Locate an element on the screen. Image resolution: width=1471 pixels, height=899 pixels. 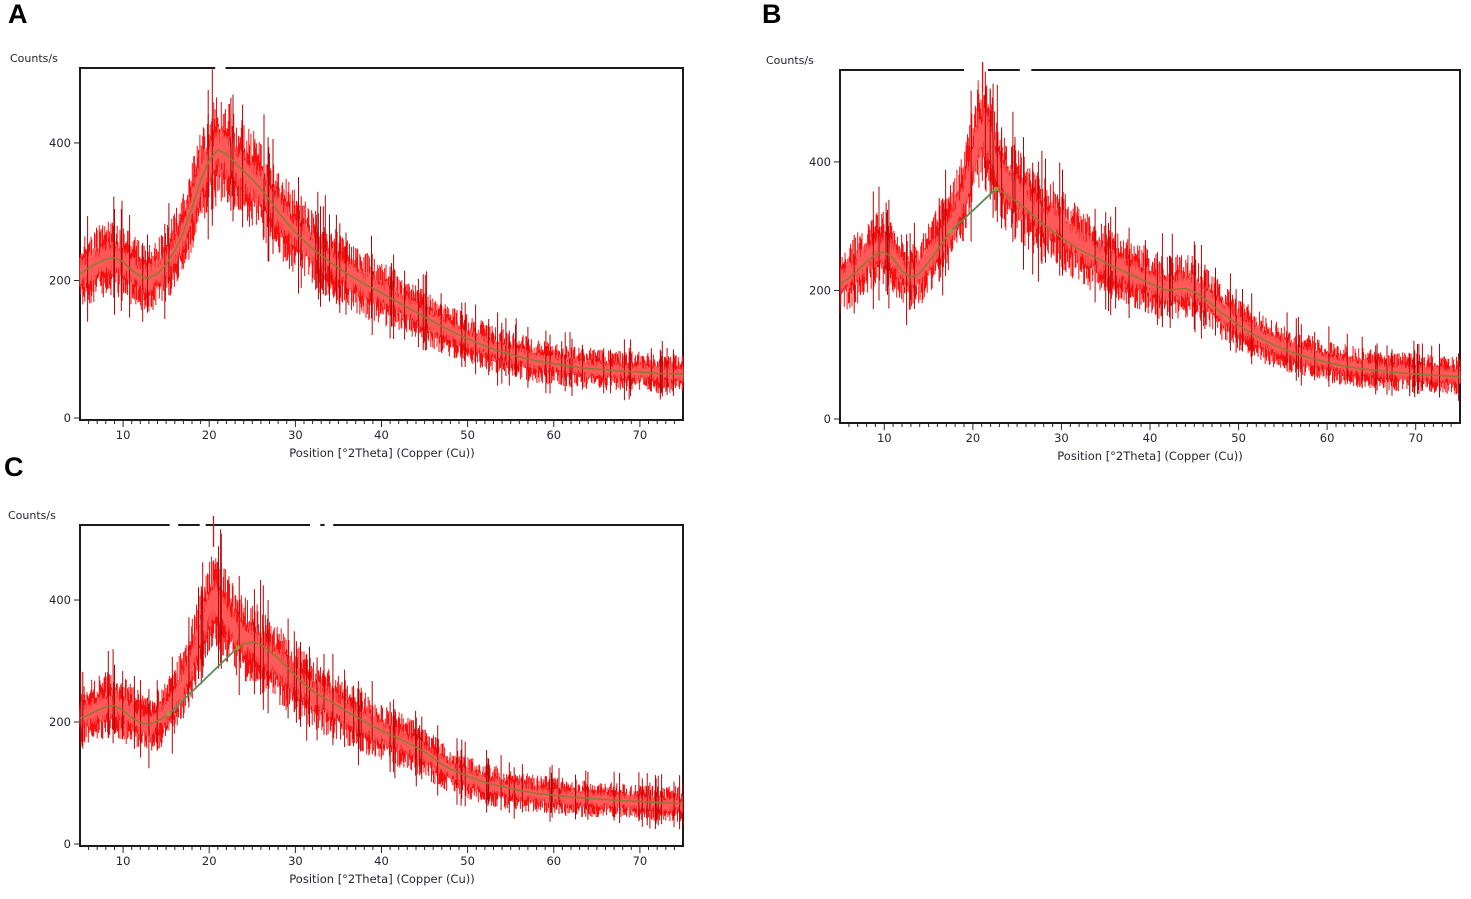
panel-label-b: B is located at coordinates (772, 14).